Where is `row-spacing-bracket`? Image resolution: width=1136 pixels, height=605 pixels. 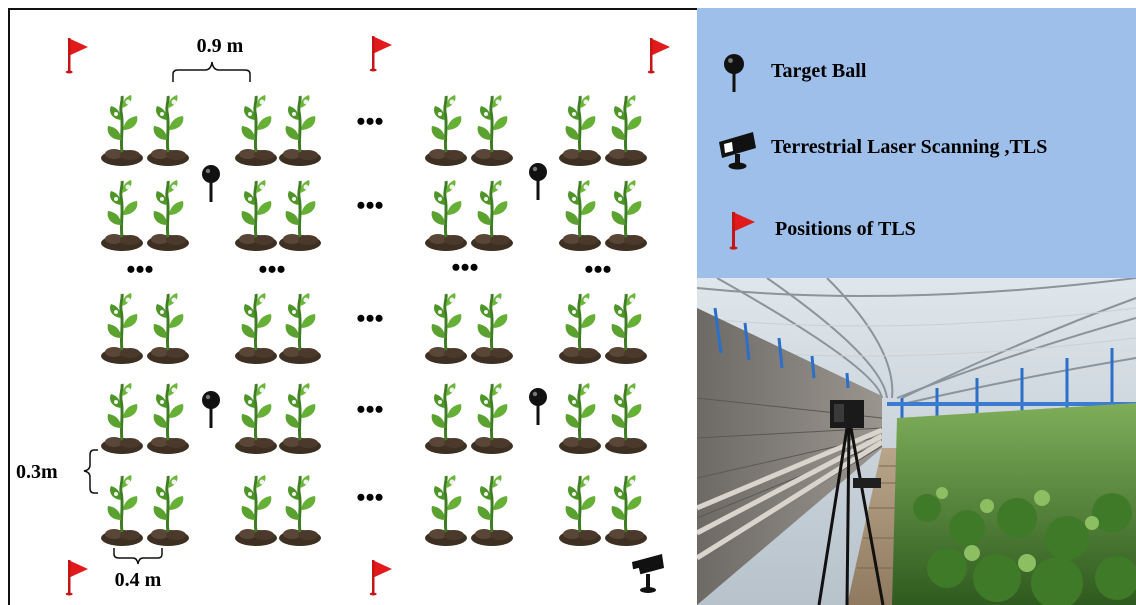 row-spacing-bracket is located at coordinates (211, 71).